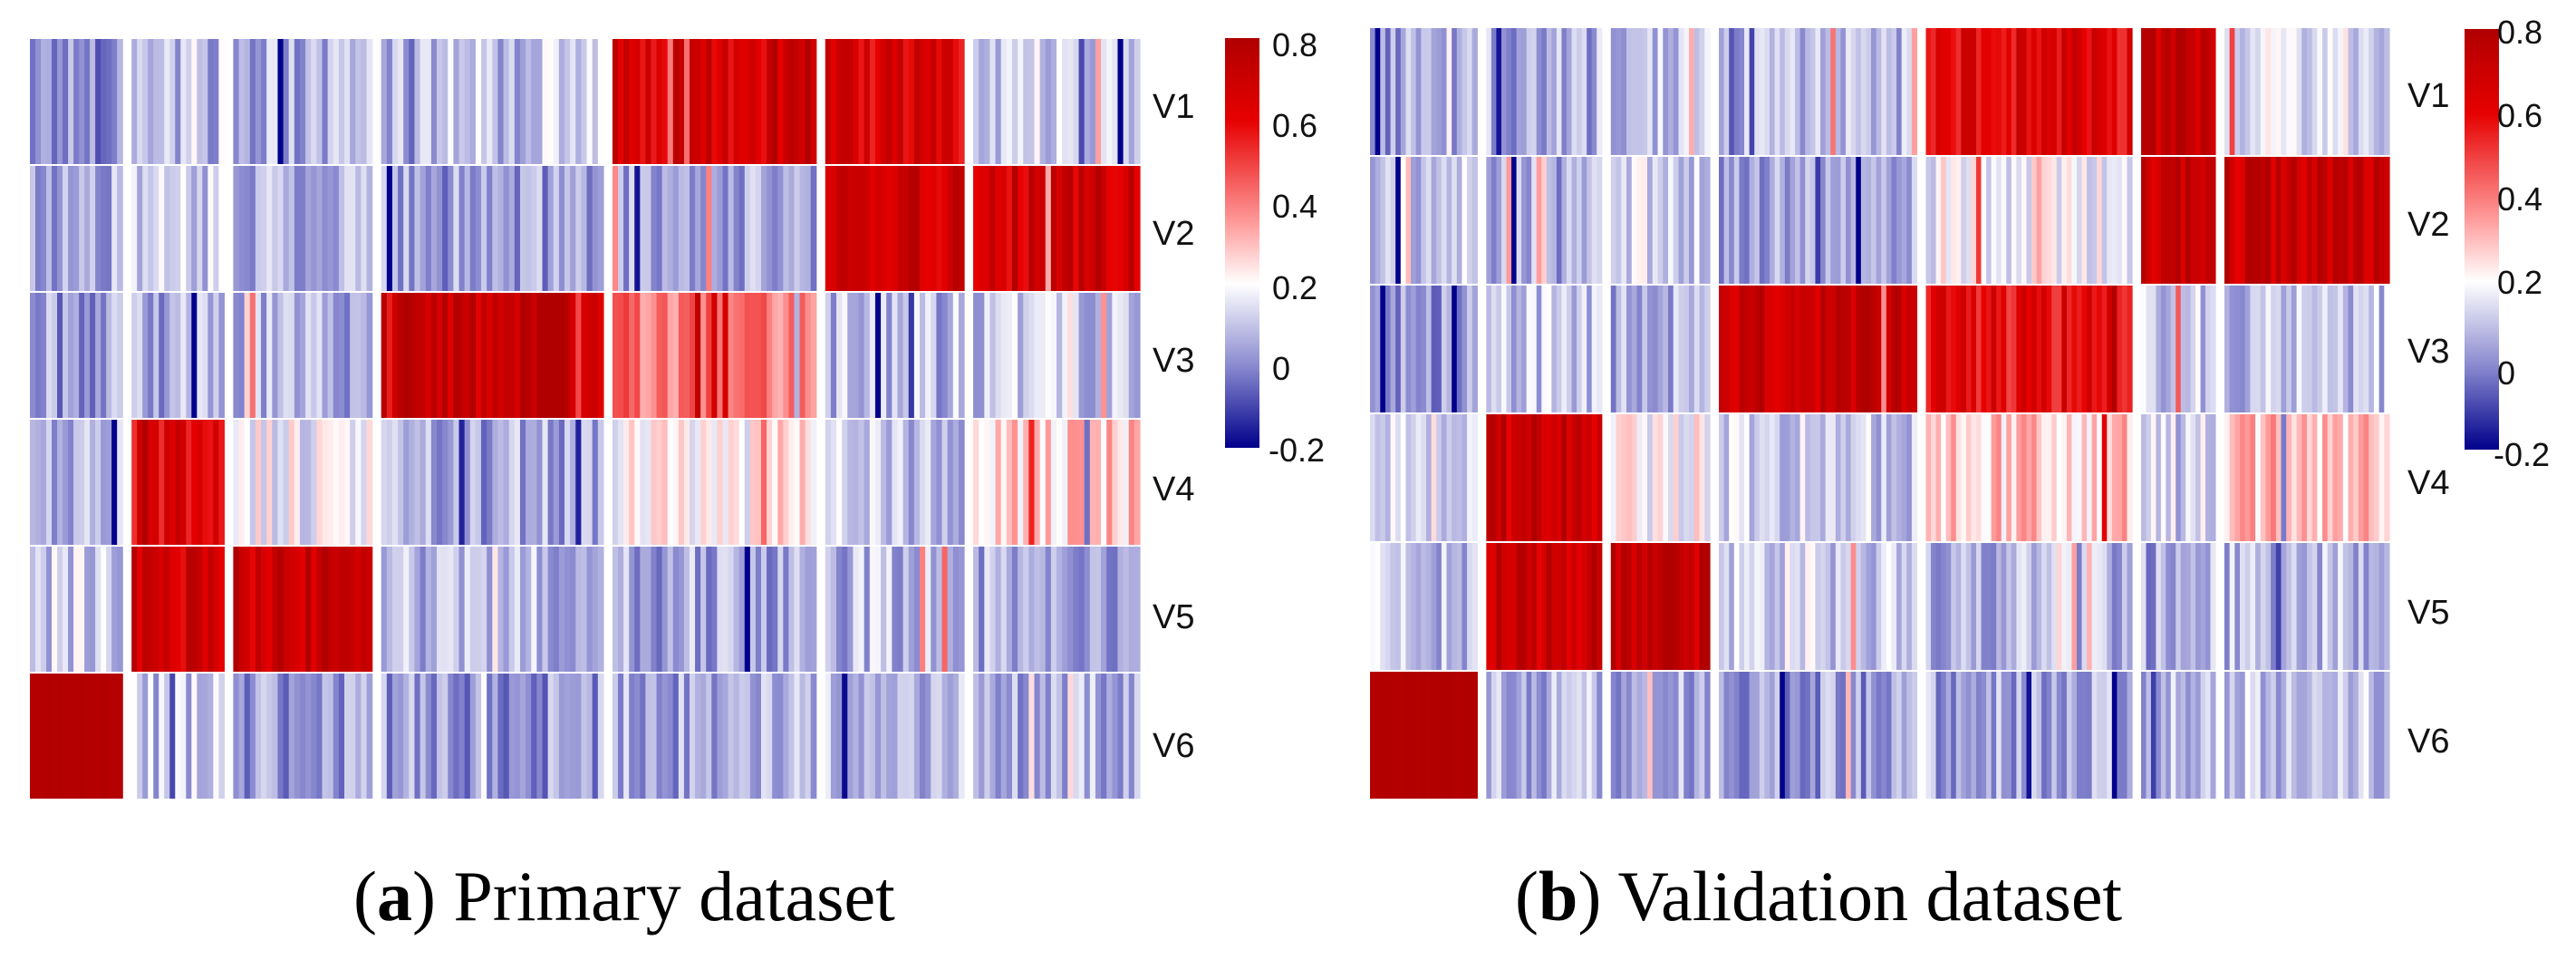 The height and width of the screenshot is (960, 2576). What do you see at coordinates (884, 609) in the screenshot?
I see `heatmap-cell-a-V5-g6` at bounding box center [884, 609].